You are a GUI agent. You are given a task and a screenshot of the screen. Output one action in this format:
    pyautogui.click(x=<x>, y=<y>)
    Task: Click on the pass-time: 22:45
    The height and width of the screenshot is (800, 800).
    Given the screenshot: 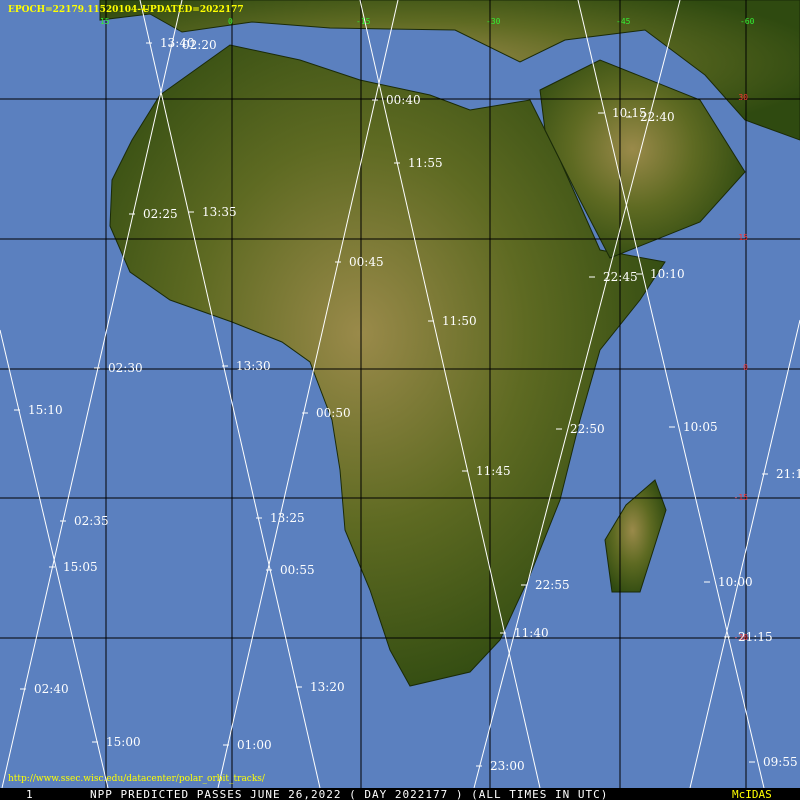 What is the action you would take?
    pyautogui.click(x=620, y=277)
    